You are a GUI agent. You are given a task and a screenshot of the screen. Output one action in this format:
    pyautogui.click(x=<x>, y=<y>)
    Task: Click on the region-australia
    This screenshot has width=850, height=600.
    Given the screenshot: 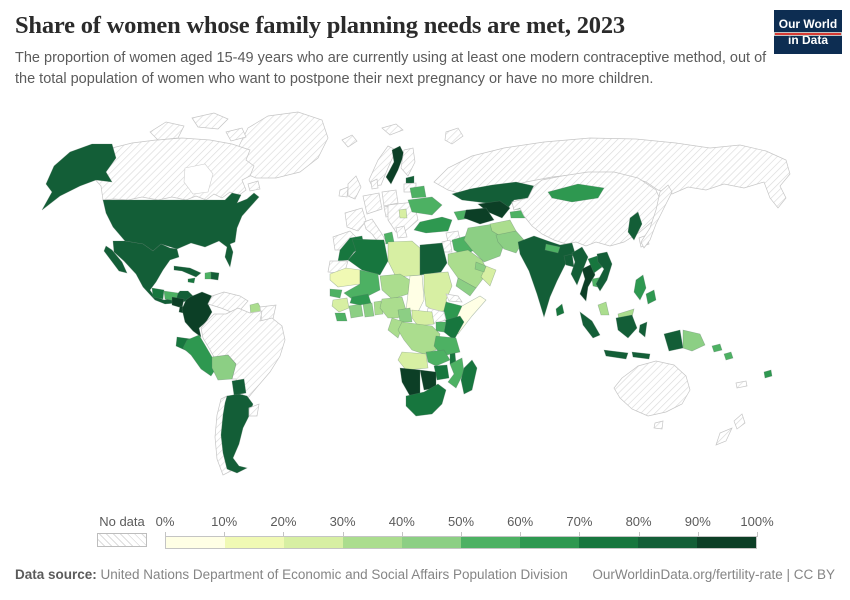 What is the action you would take?
    pyautogui.click(x=652, y=388)
    